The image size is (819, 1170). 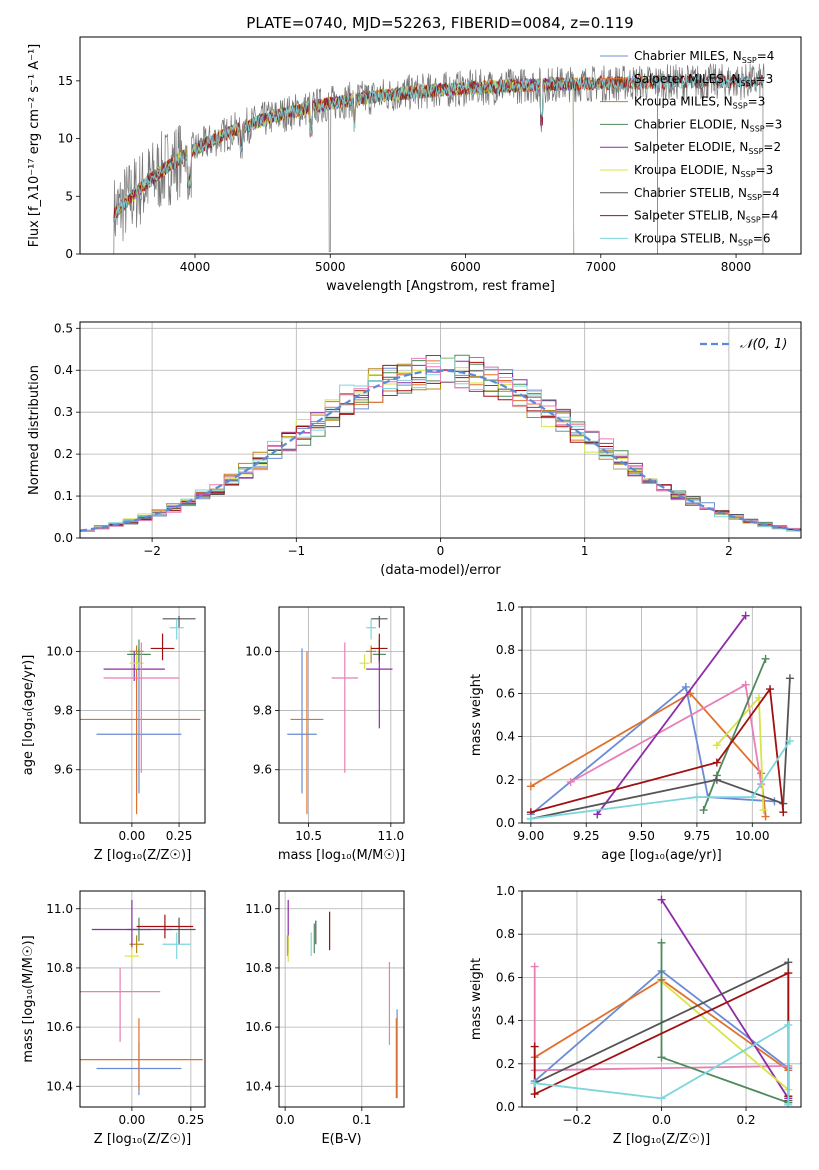 I want to click on legend-label-text: Salpeter ELODIE, N, so click(x=691, y=147).